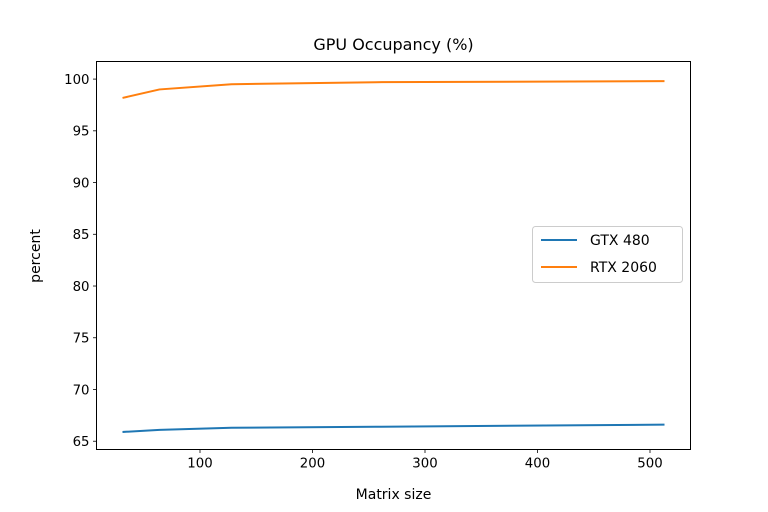  I want to click on x-tick-label: 400, so click(537, 464).